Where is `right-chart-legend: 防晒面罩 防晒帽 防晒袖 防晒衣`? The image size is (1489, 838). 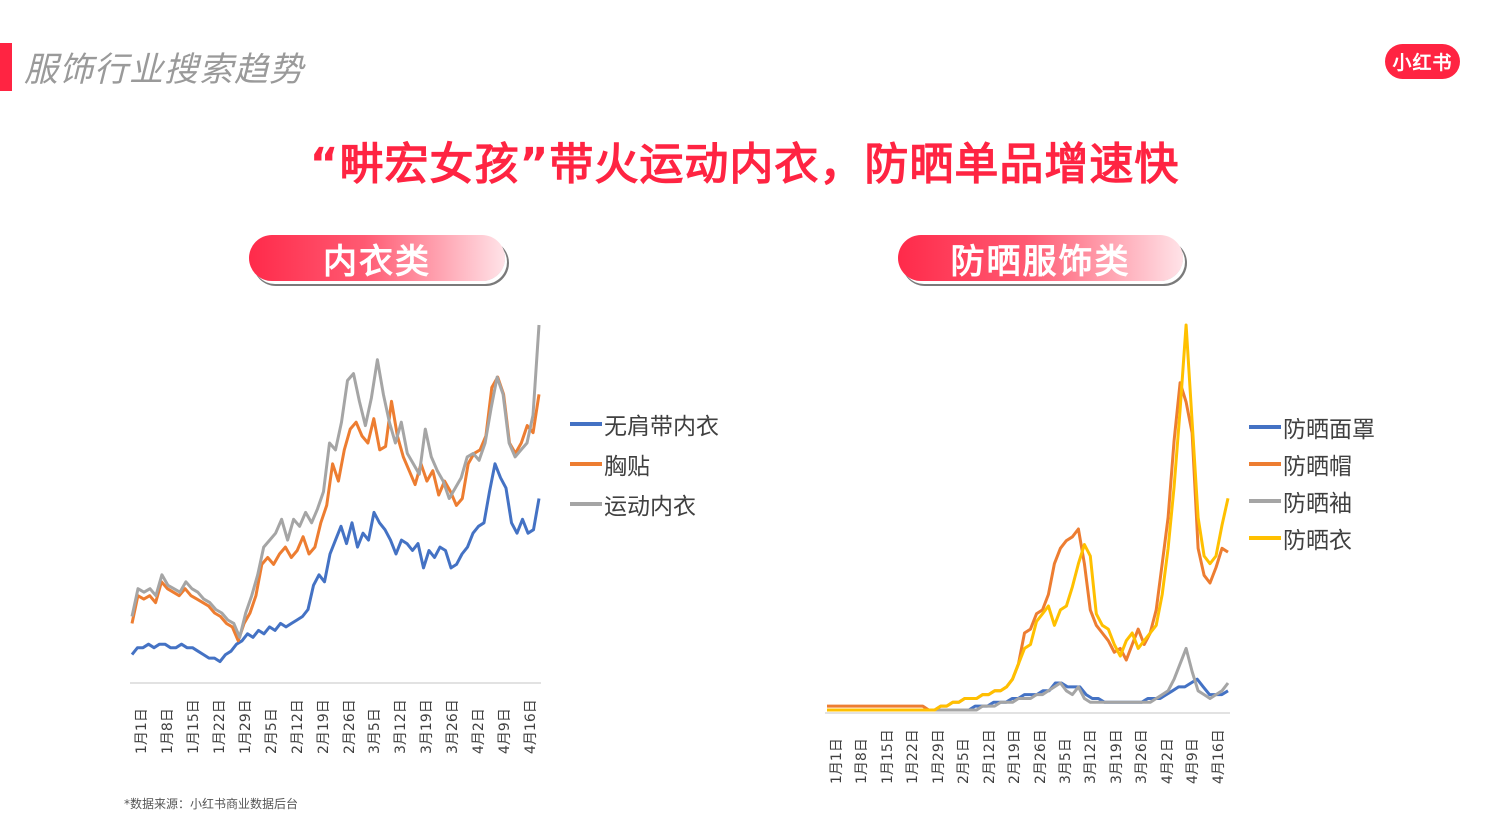 right-chart-legend: 防晒面罩 防晒帽 防晒袖 防晒衣 is located at coordinates (1312, 482).